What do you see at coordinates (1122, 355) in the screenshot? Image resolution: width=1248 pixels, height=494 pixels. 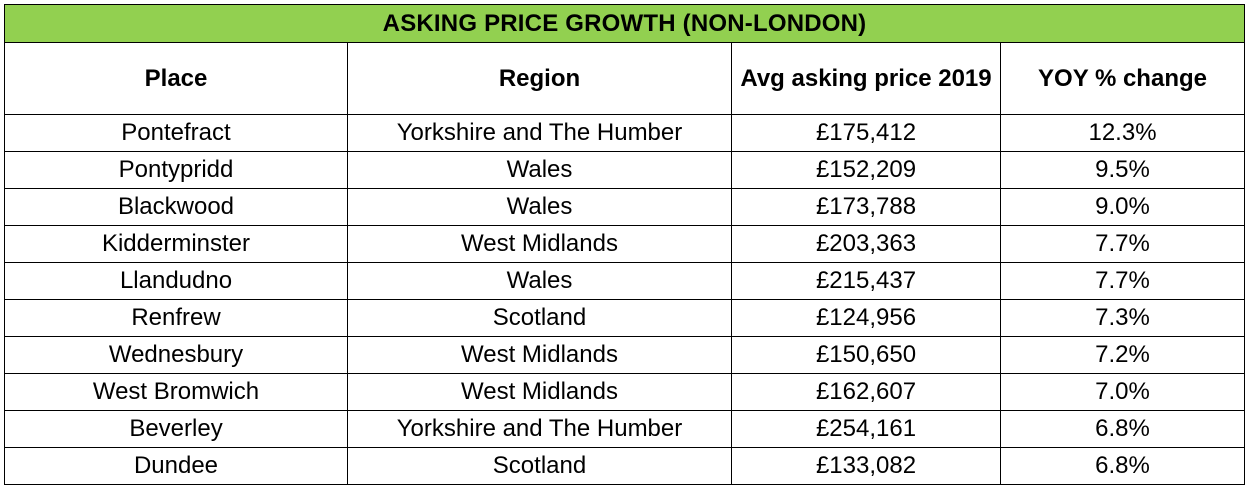 I see `cell-yoy: 7.2%` at bounding box center [1122, 355].